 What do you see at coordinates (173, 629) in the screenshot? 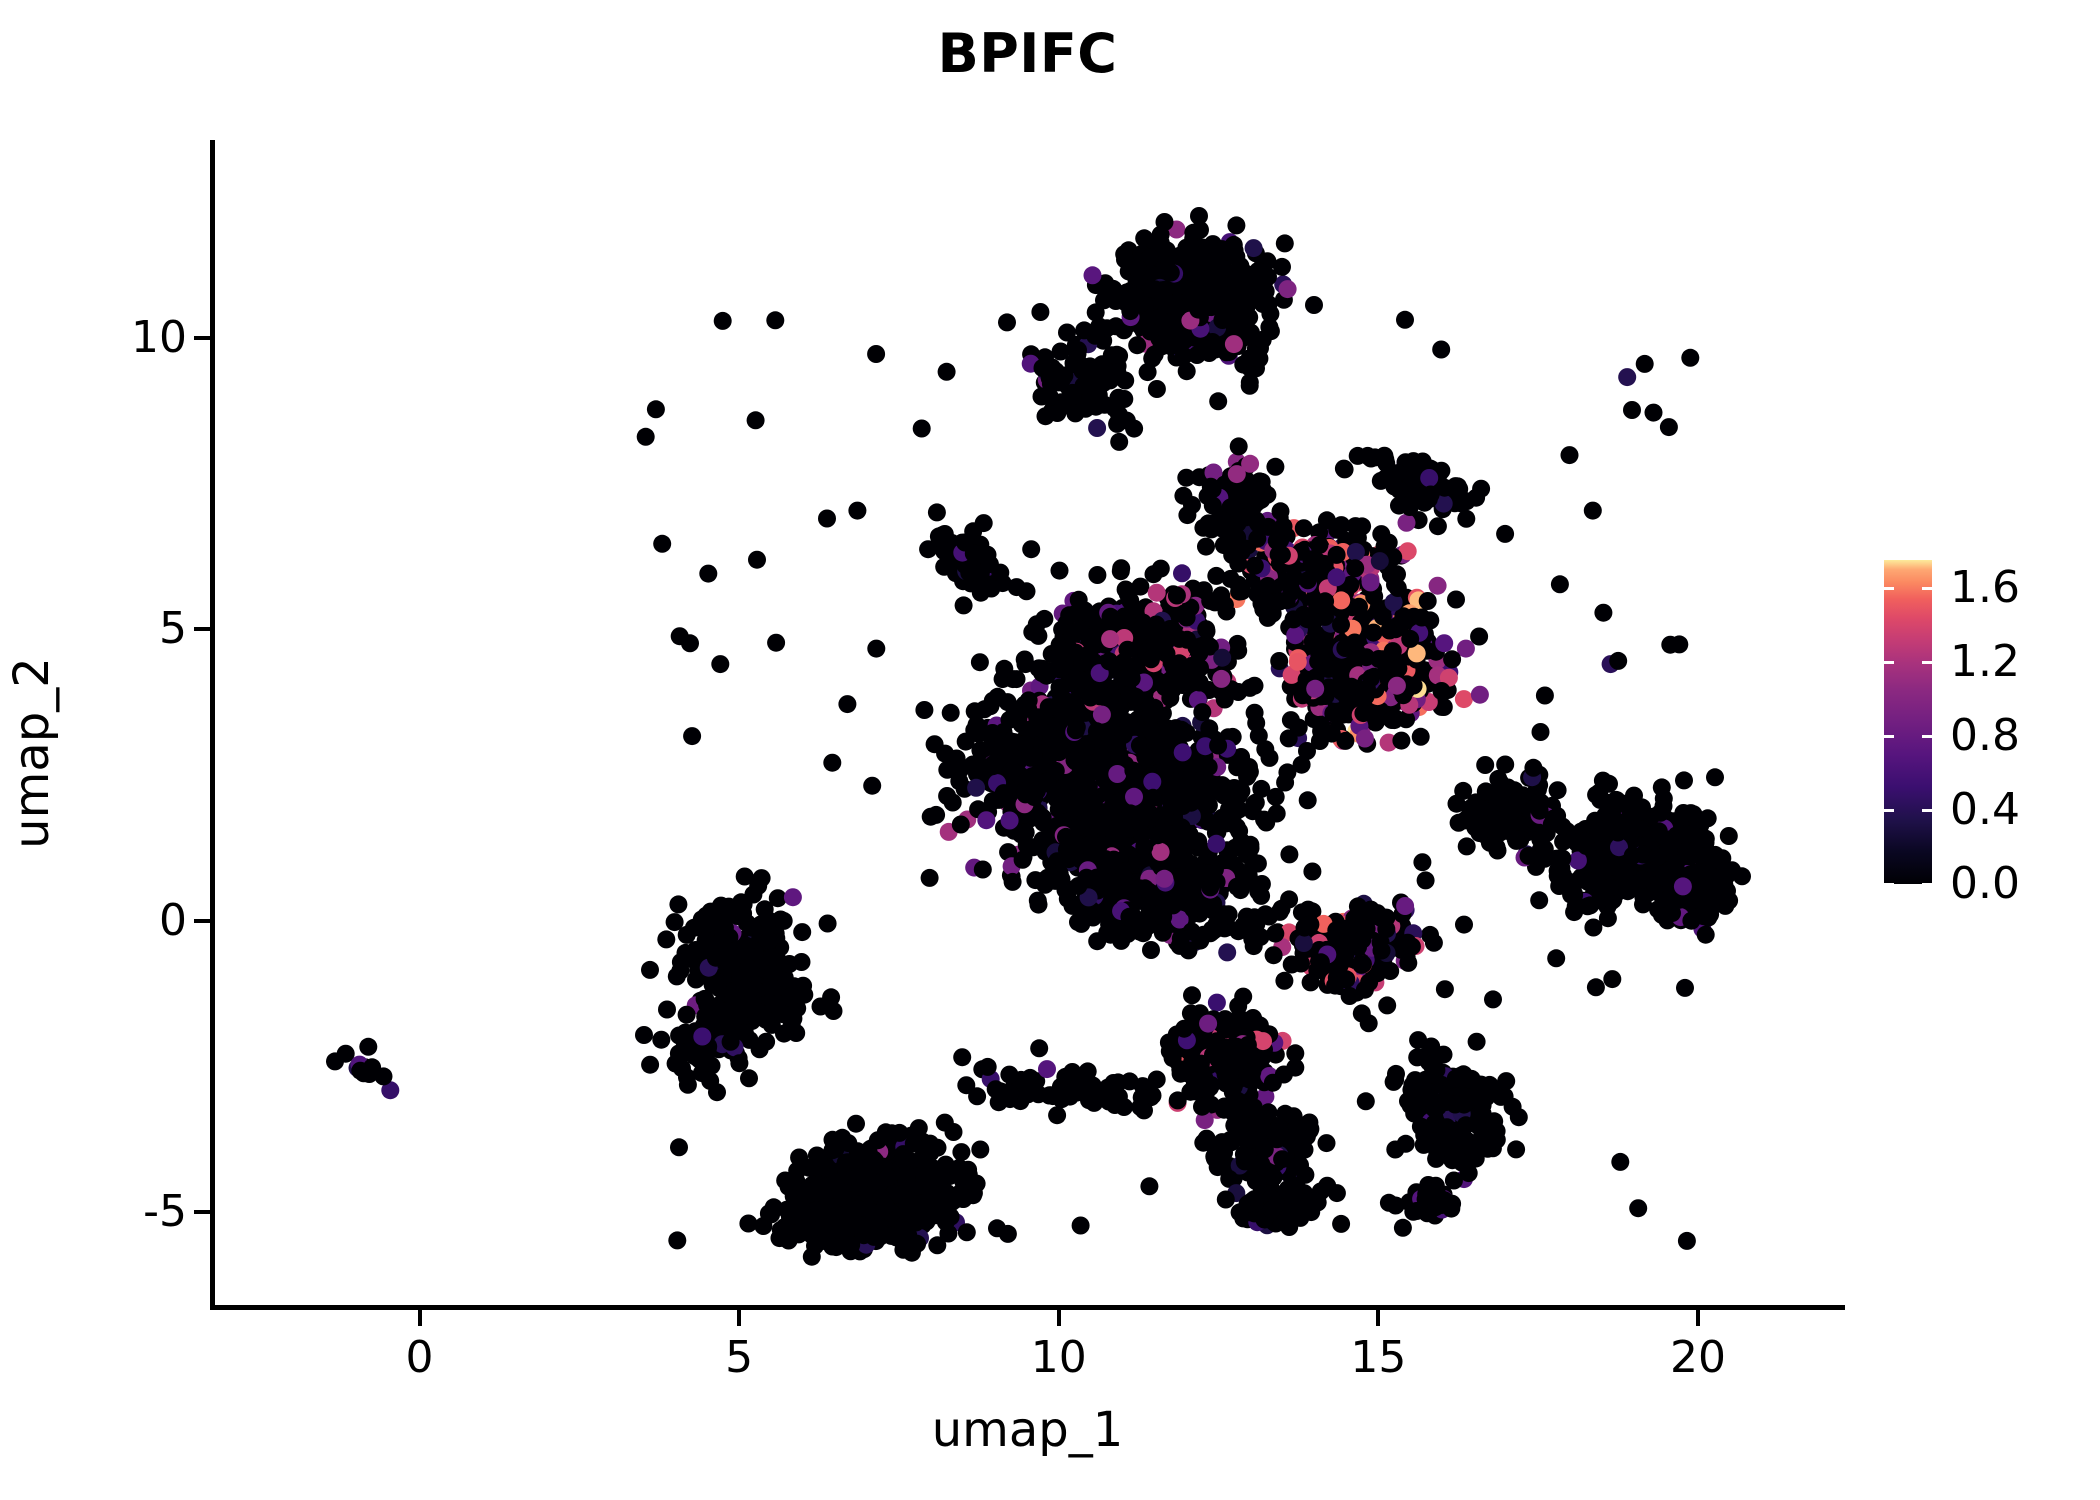
I see `y-tick-label: 5` at bounding box center [173, 629].